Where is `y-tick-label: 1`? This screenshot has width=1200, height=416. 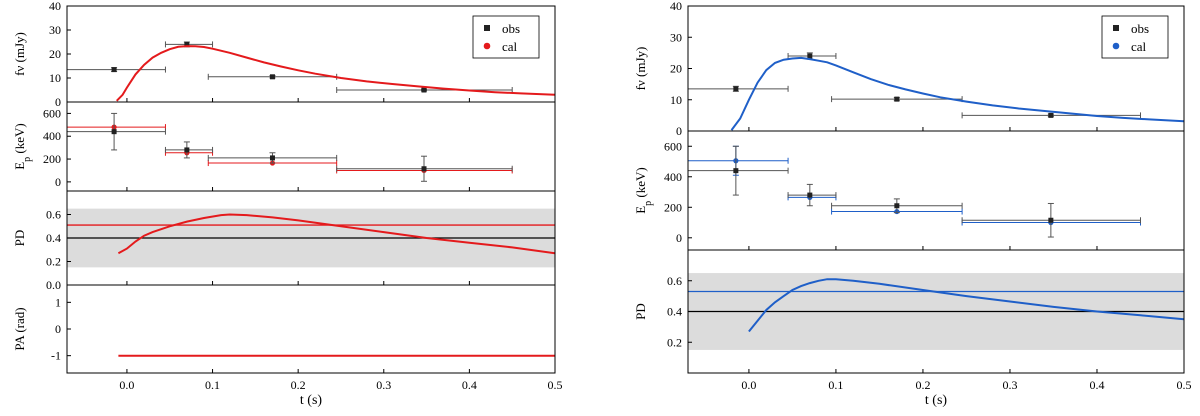
y-tick-label: 1 is located at coordinates (58, 302).